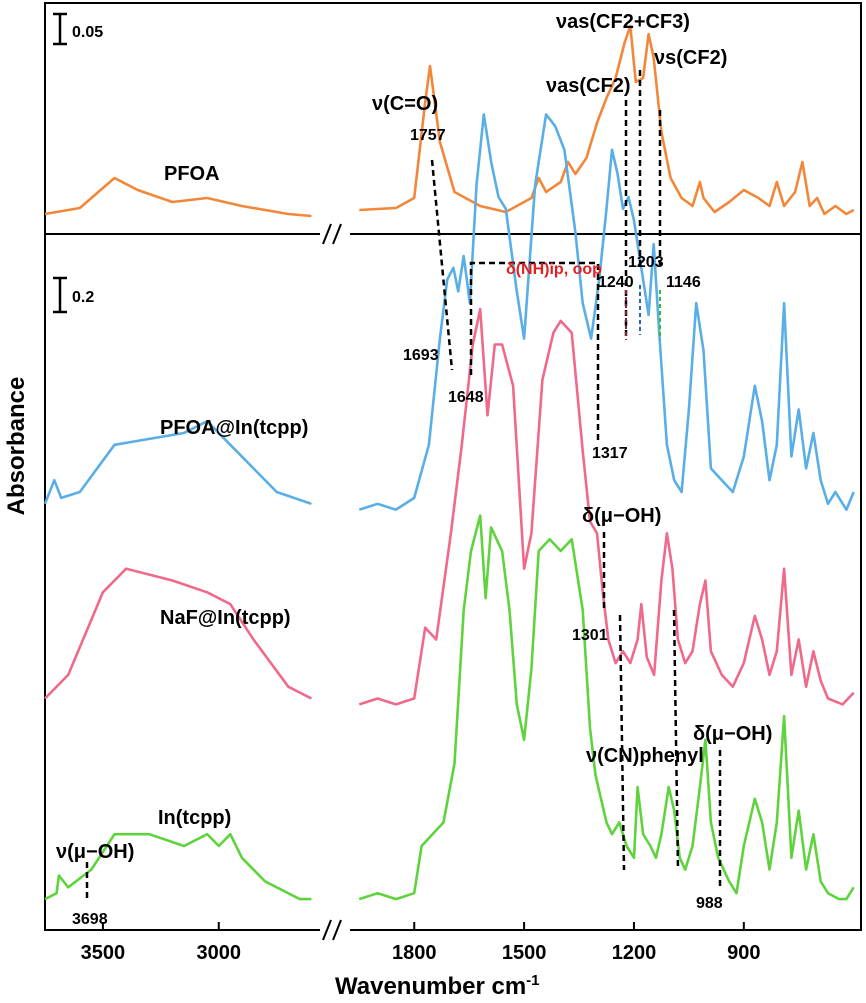 This screenshot has width=866, height=1003. Describe the element at coordinates (103, 953) in the screenshot. I see `x-tick-label-3500: 3500` at that location.